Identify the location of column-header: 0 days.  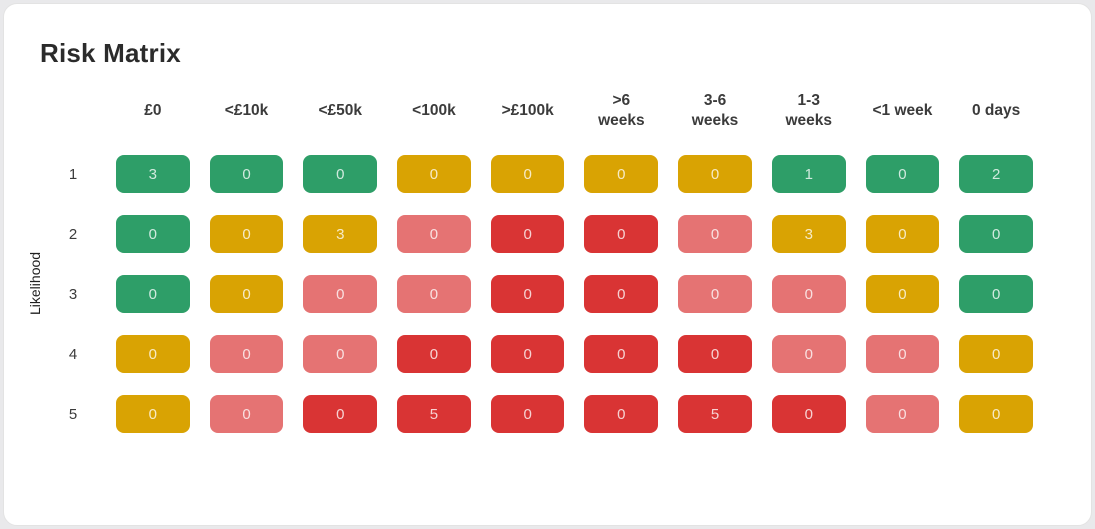
(996, 110).